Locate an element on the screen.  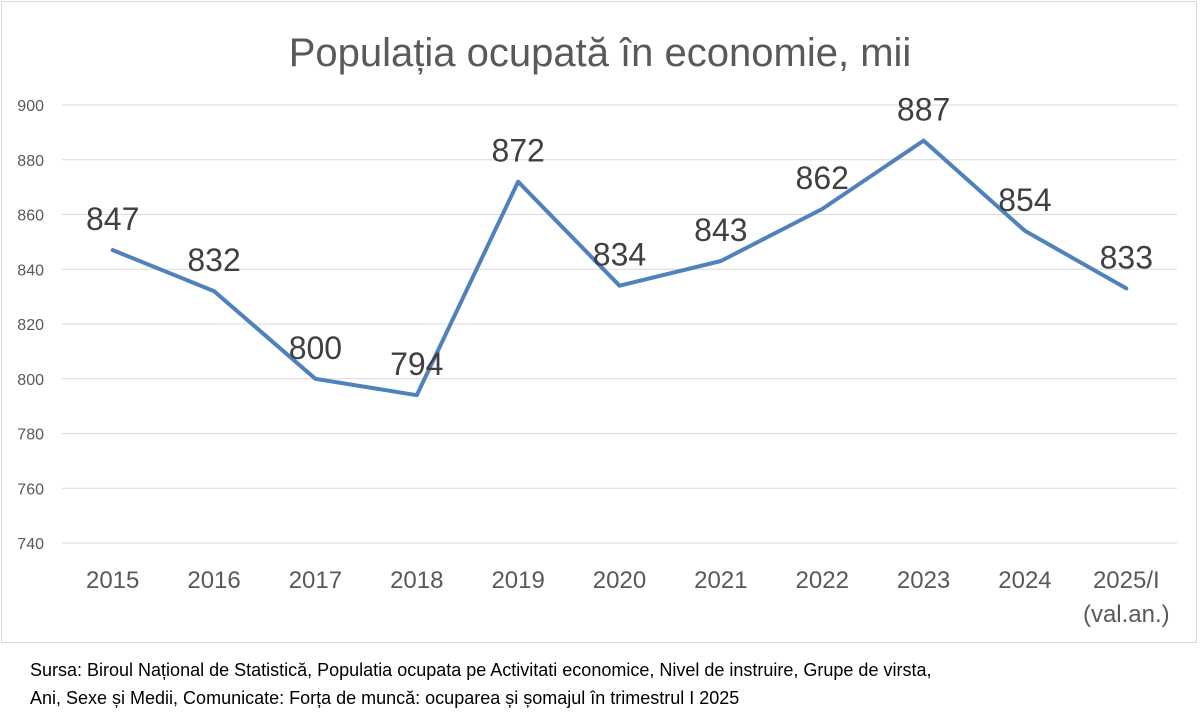
x-tick-label: 2015 is located at coordinates (112, 580).